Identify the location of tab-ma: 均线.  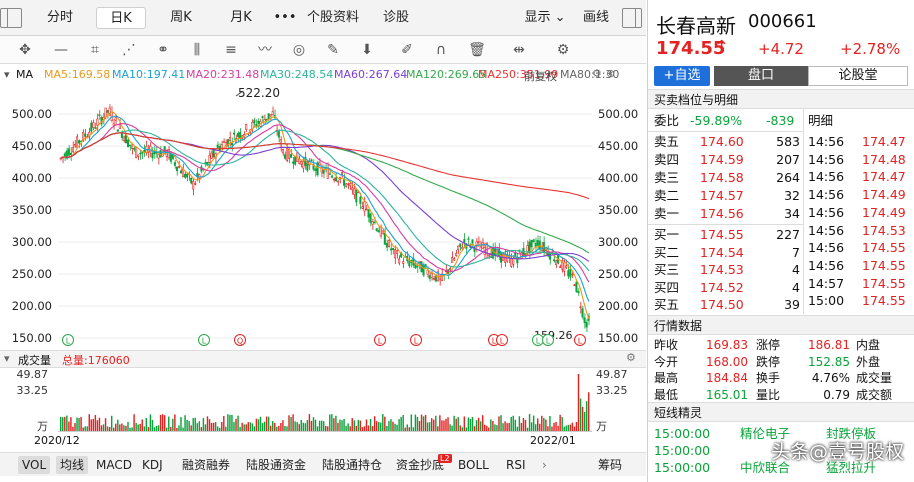
(72, 465).